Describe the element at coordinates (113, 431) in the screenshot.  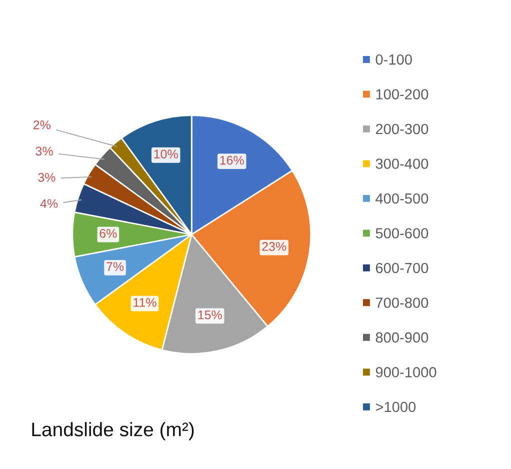
I see `text: Landslide size (m²)` at that location.